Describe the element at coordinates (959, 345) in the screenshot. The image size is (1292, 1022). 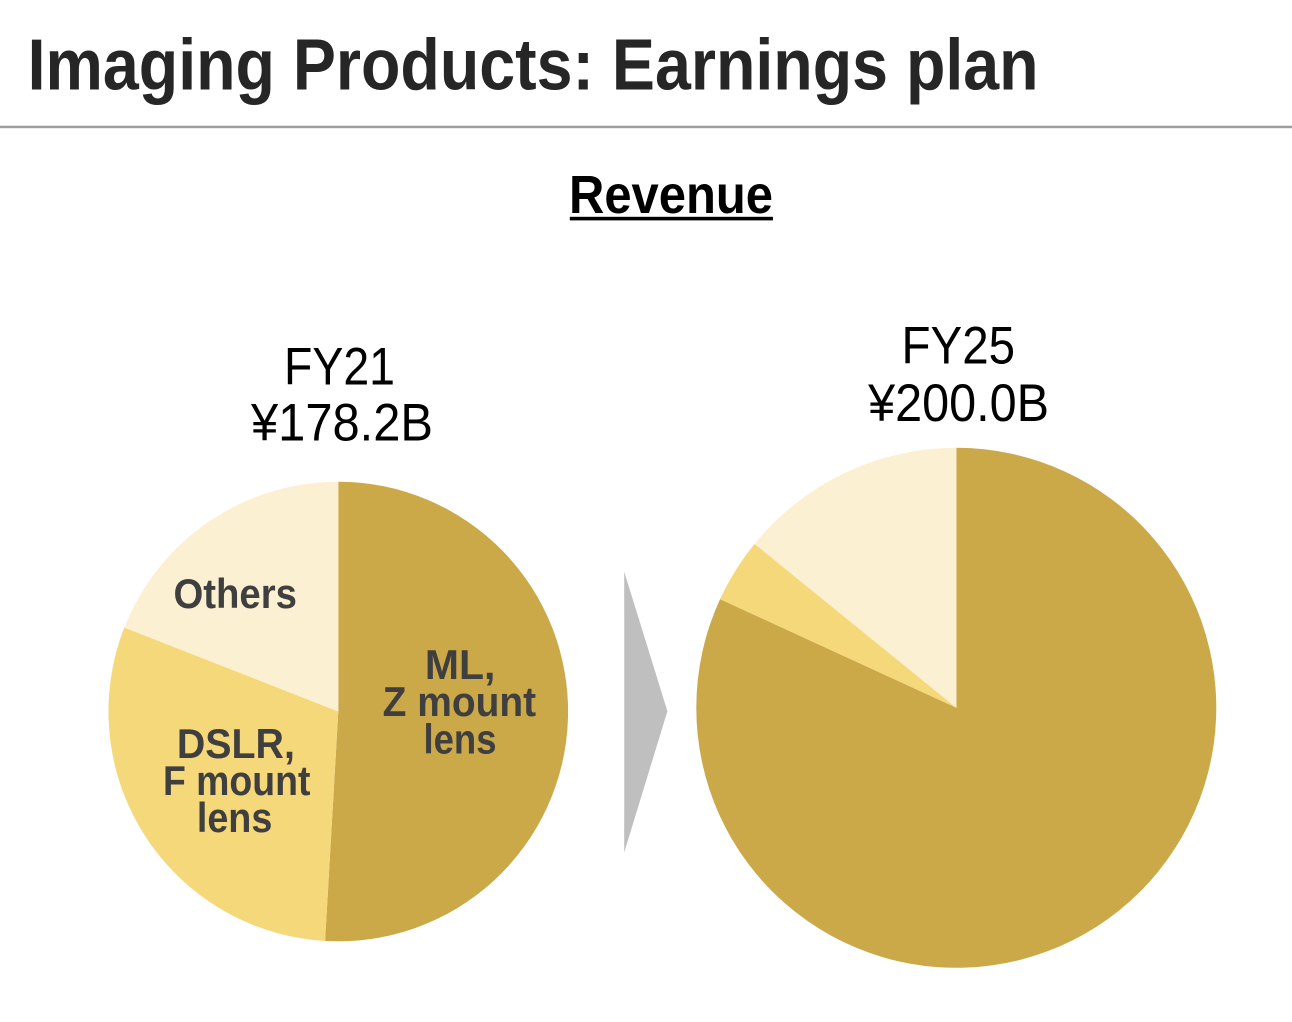
I see `svg-text: FY25` at that location.